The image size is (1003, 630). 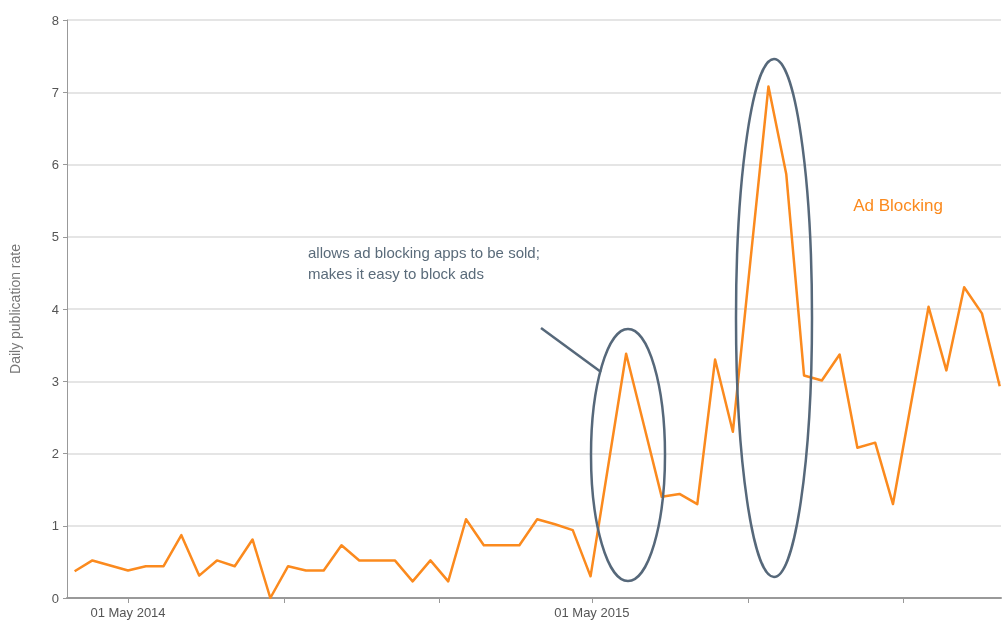 What do you see at coordinates (55, 164) in the screenshot?
I see `y-tick-label: 6` at bounding box center [55, 164].